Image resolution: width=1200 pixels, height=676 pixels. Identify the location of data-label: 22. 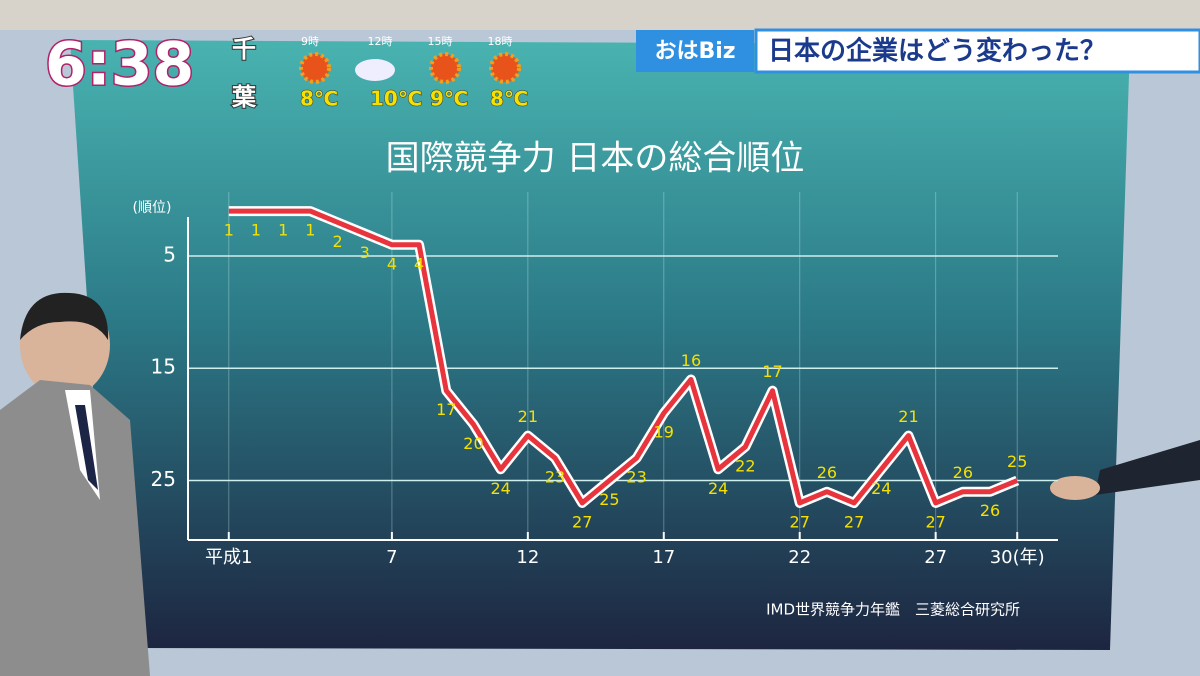
(745, 465).